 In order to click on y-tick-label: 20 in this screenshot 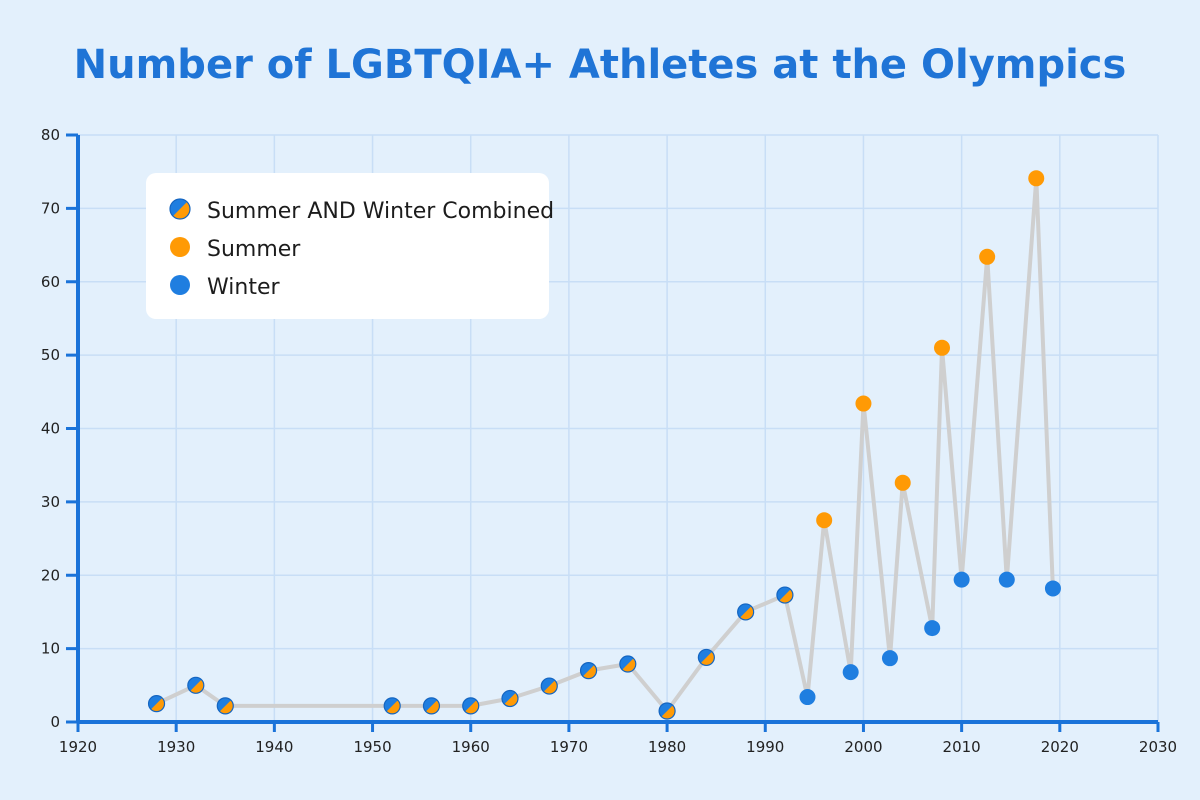, I will do `click(50, 575)`.